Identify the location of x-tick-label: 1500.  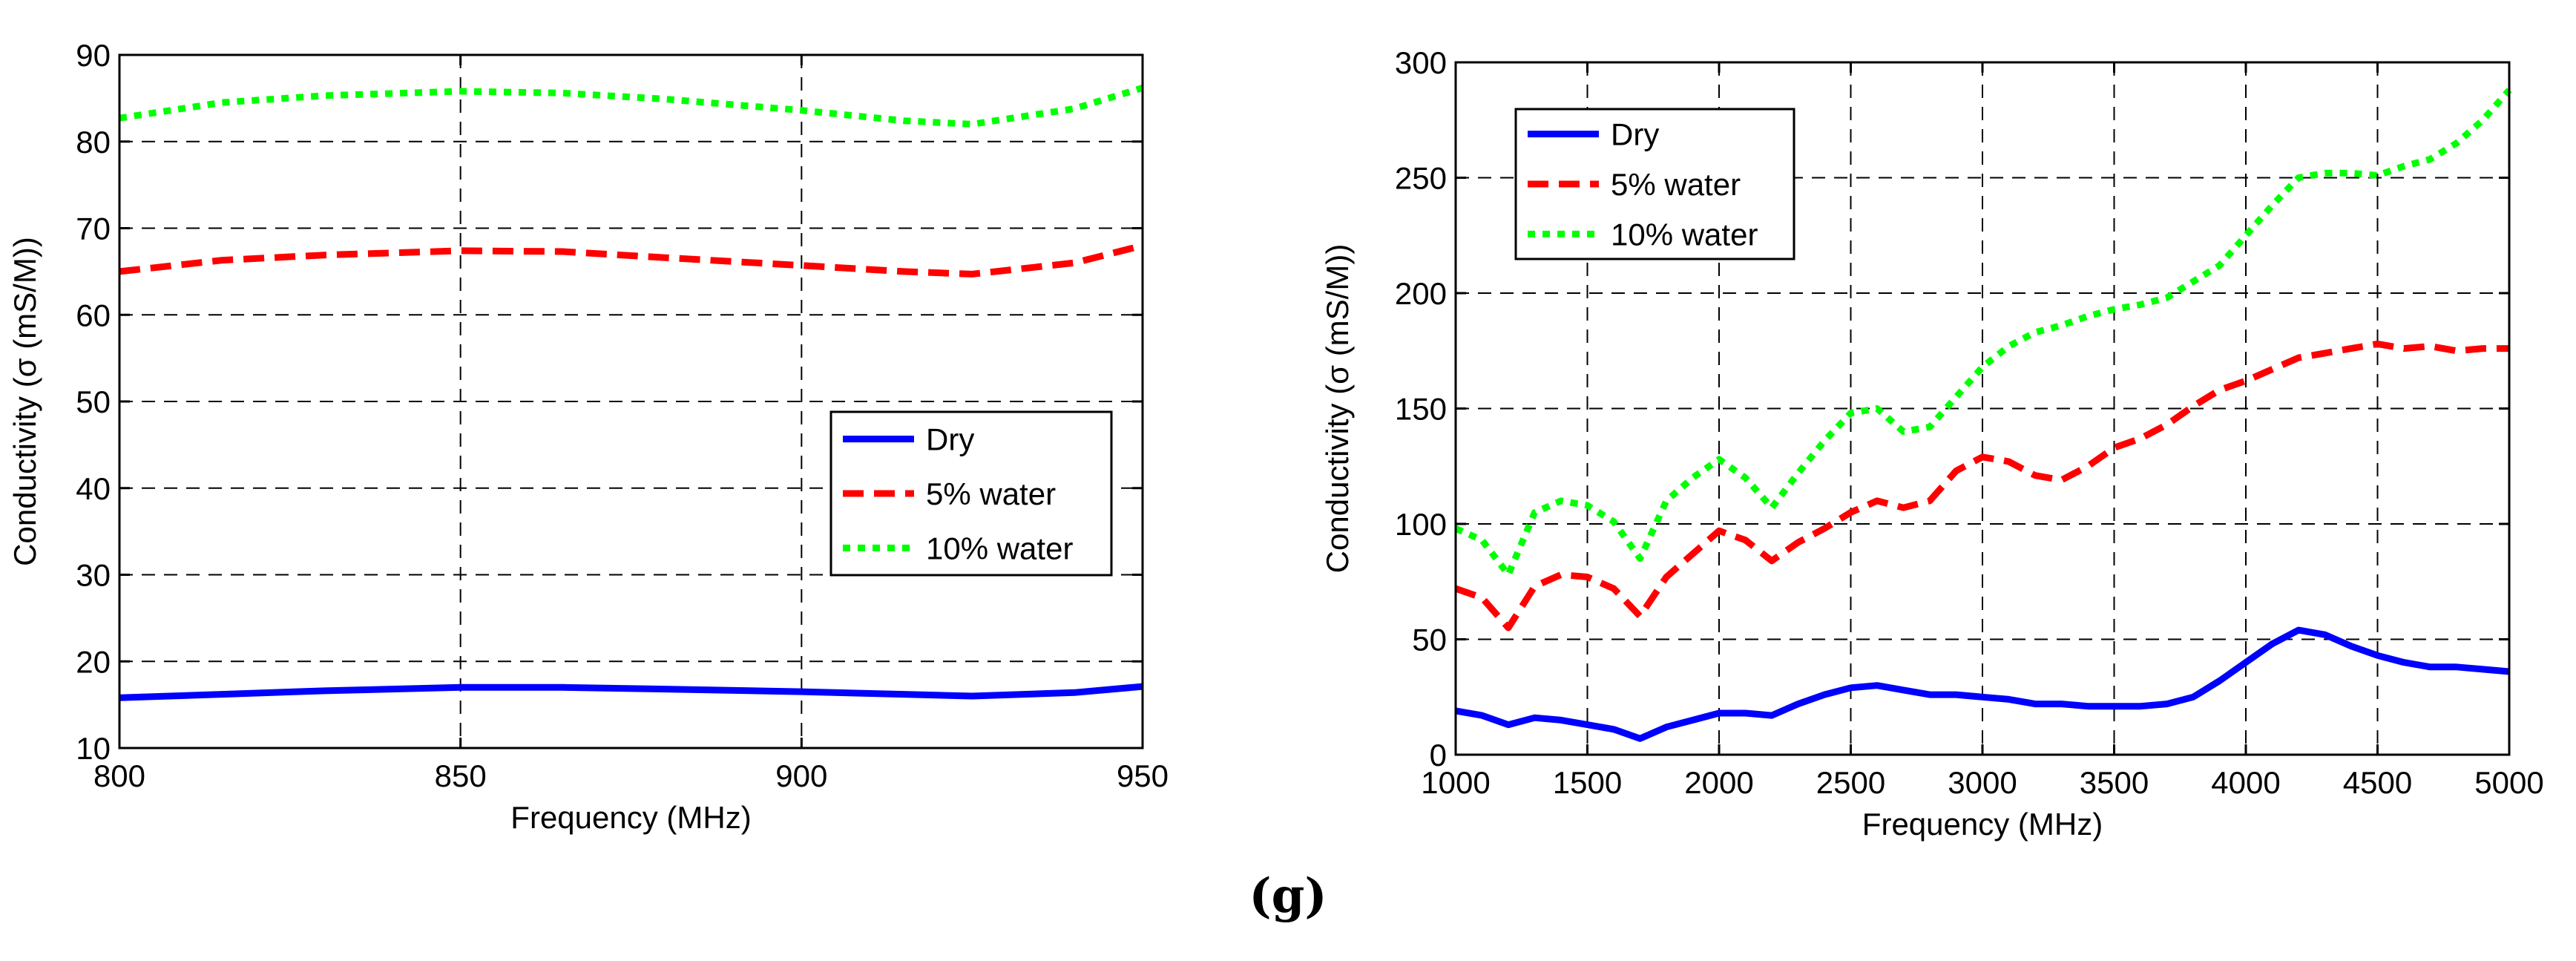
(1587, 782).